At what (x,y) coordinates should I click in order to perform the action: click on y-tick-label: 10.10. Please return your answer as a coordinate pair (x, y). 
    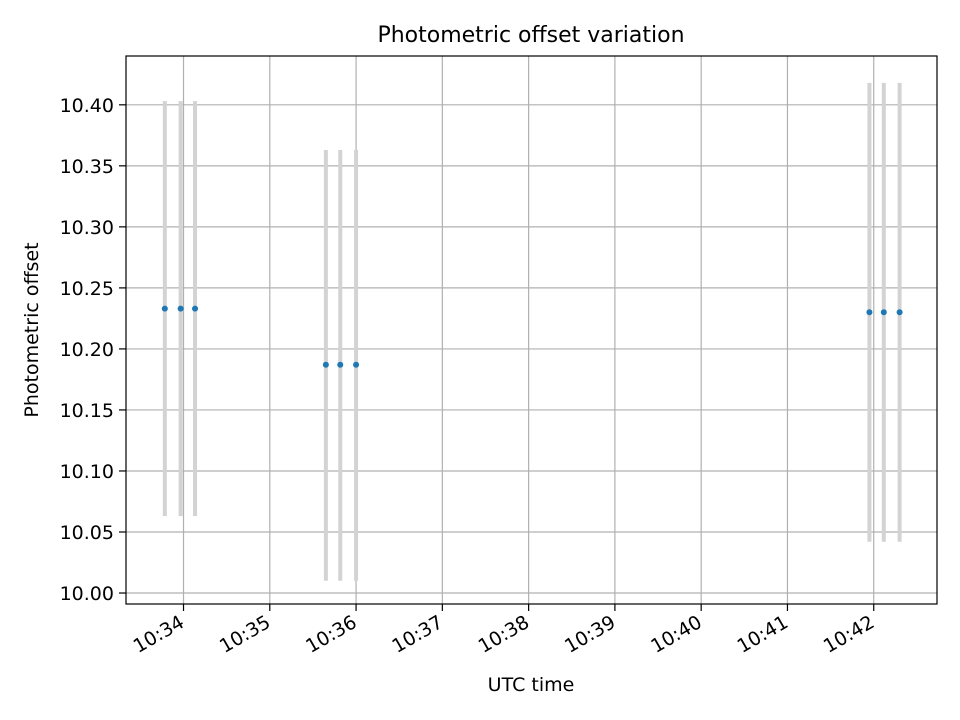
    Looking at the image, I should click on (87, 472).